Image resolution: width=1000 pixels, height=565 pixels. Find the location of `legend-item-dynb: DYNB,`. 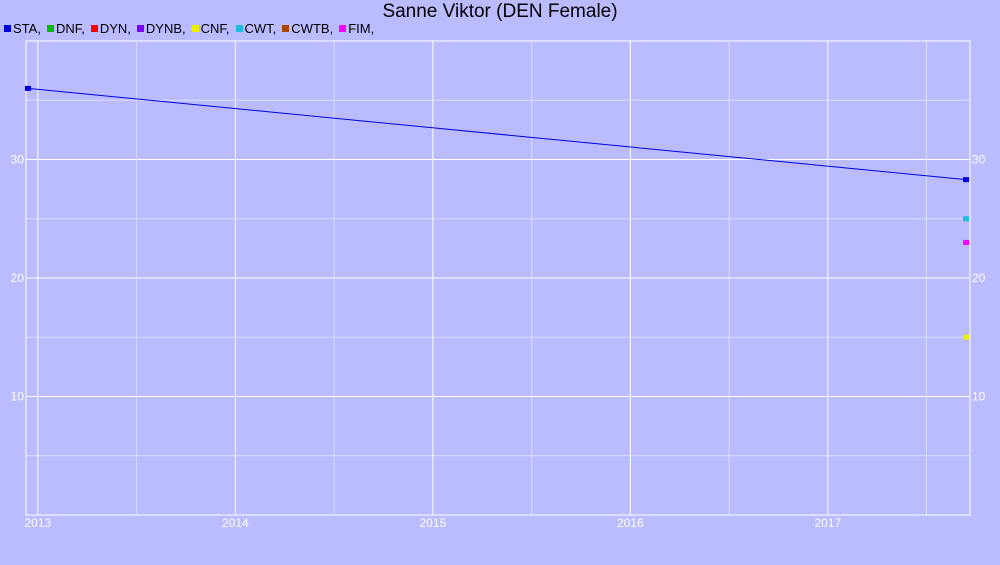

legend-item-dynb: DYNB, is located at coordinates (161, 28).